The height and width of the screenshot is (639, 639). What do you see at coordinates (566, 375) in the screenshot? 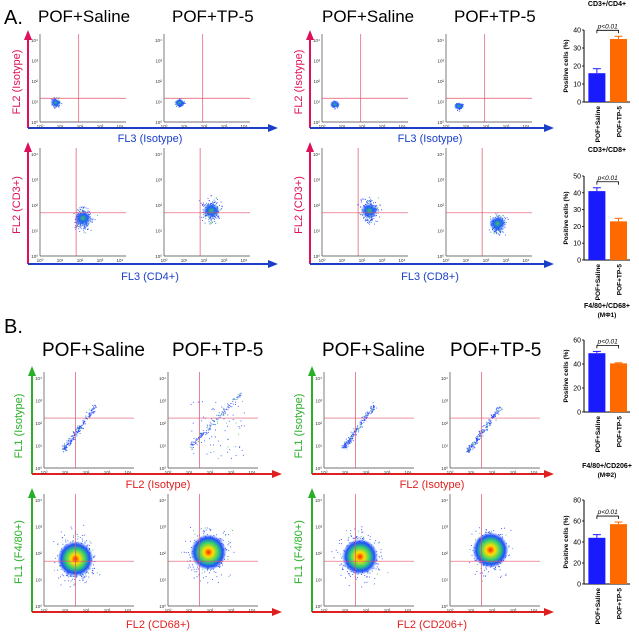
I see `bar-y-label: Positive cells (%)` at bounding box center [566, 375].